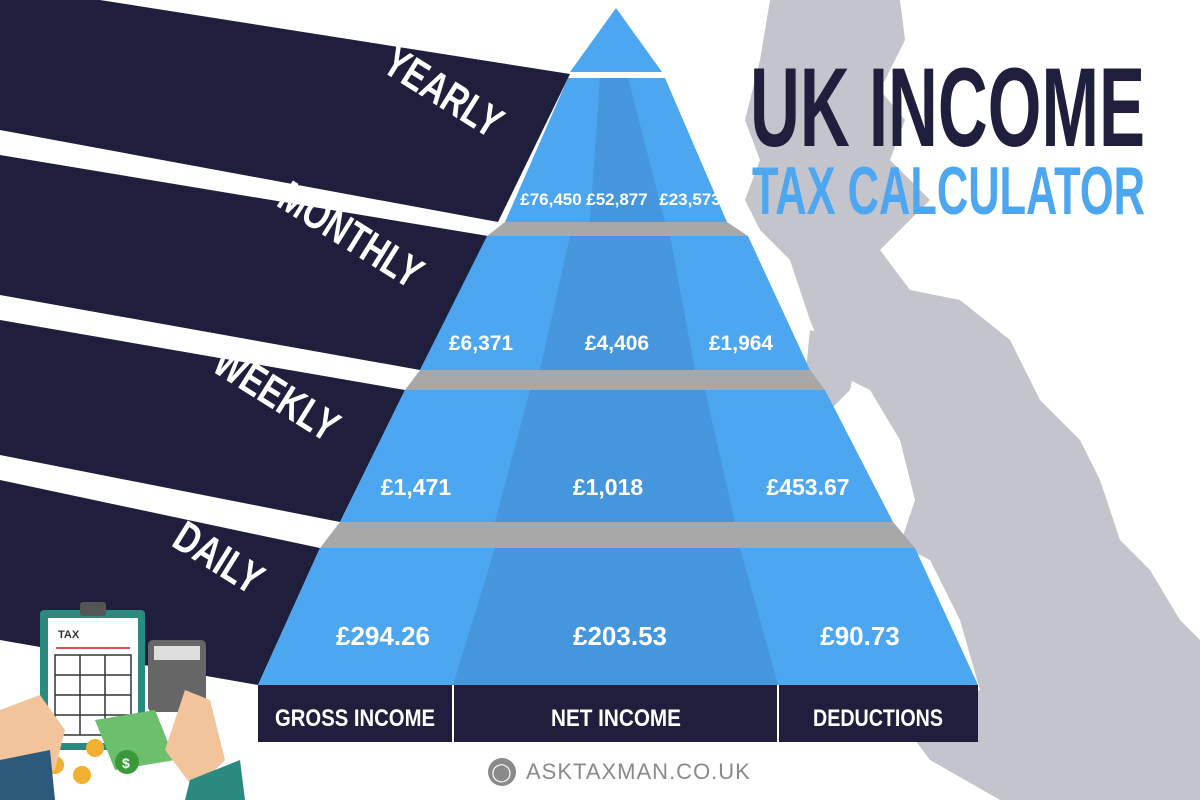  I want to click on title-tax-calculator: TAX CALCULATOR, so click(948, 191).